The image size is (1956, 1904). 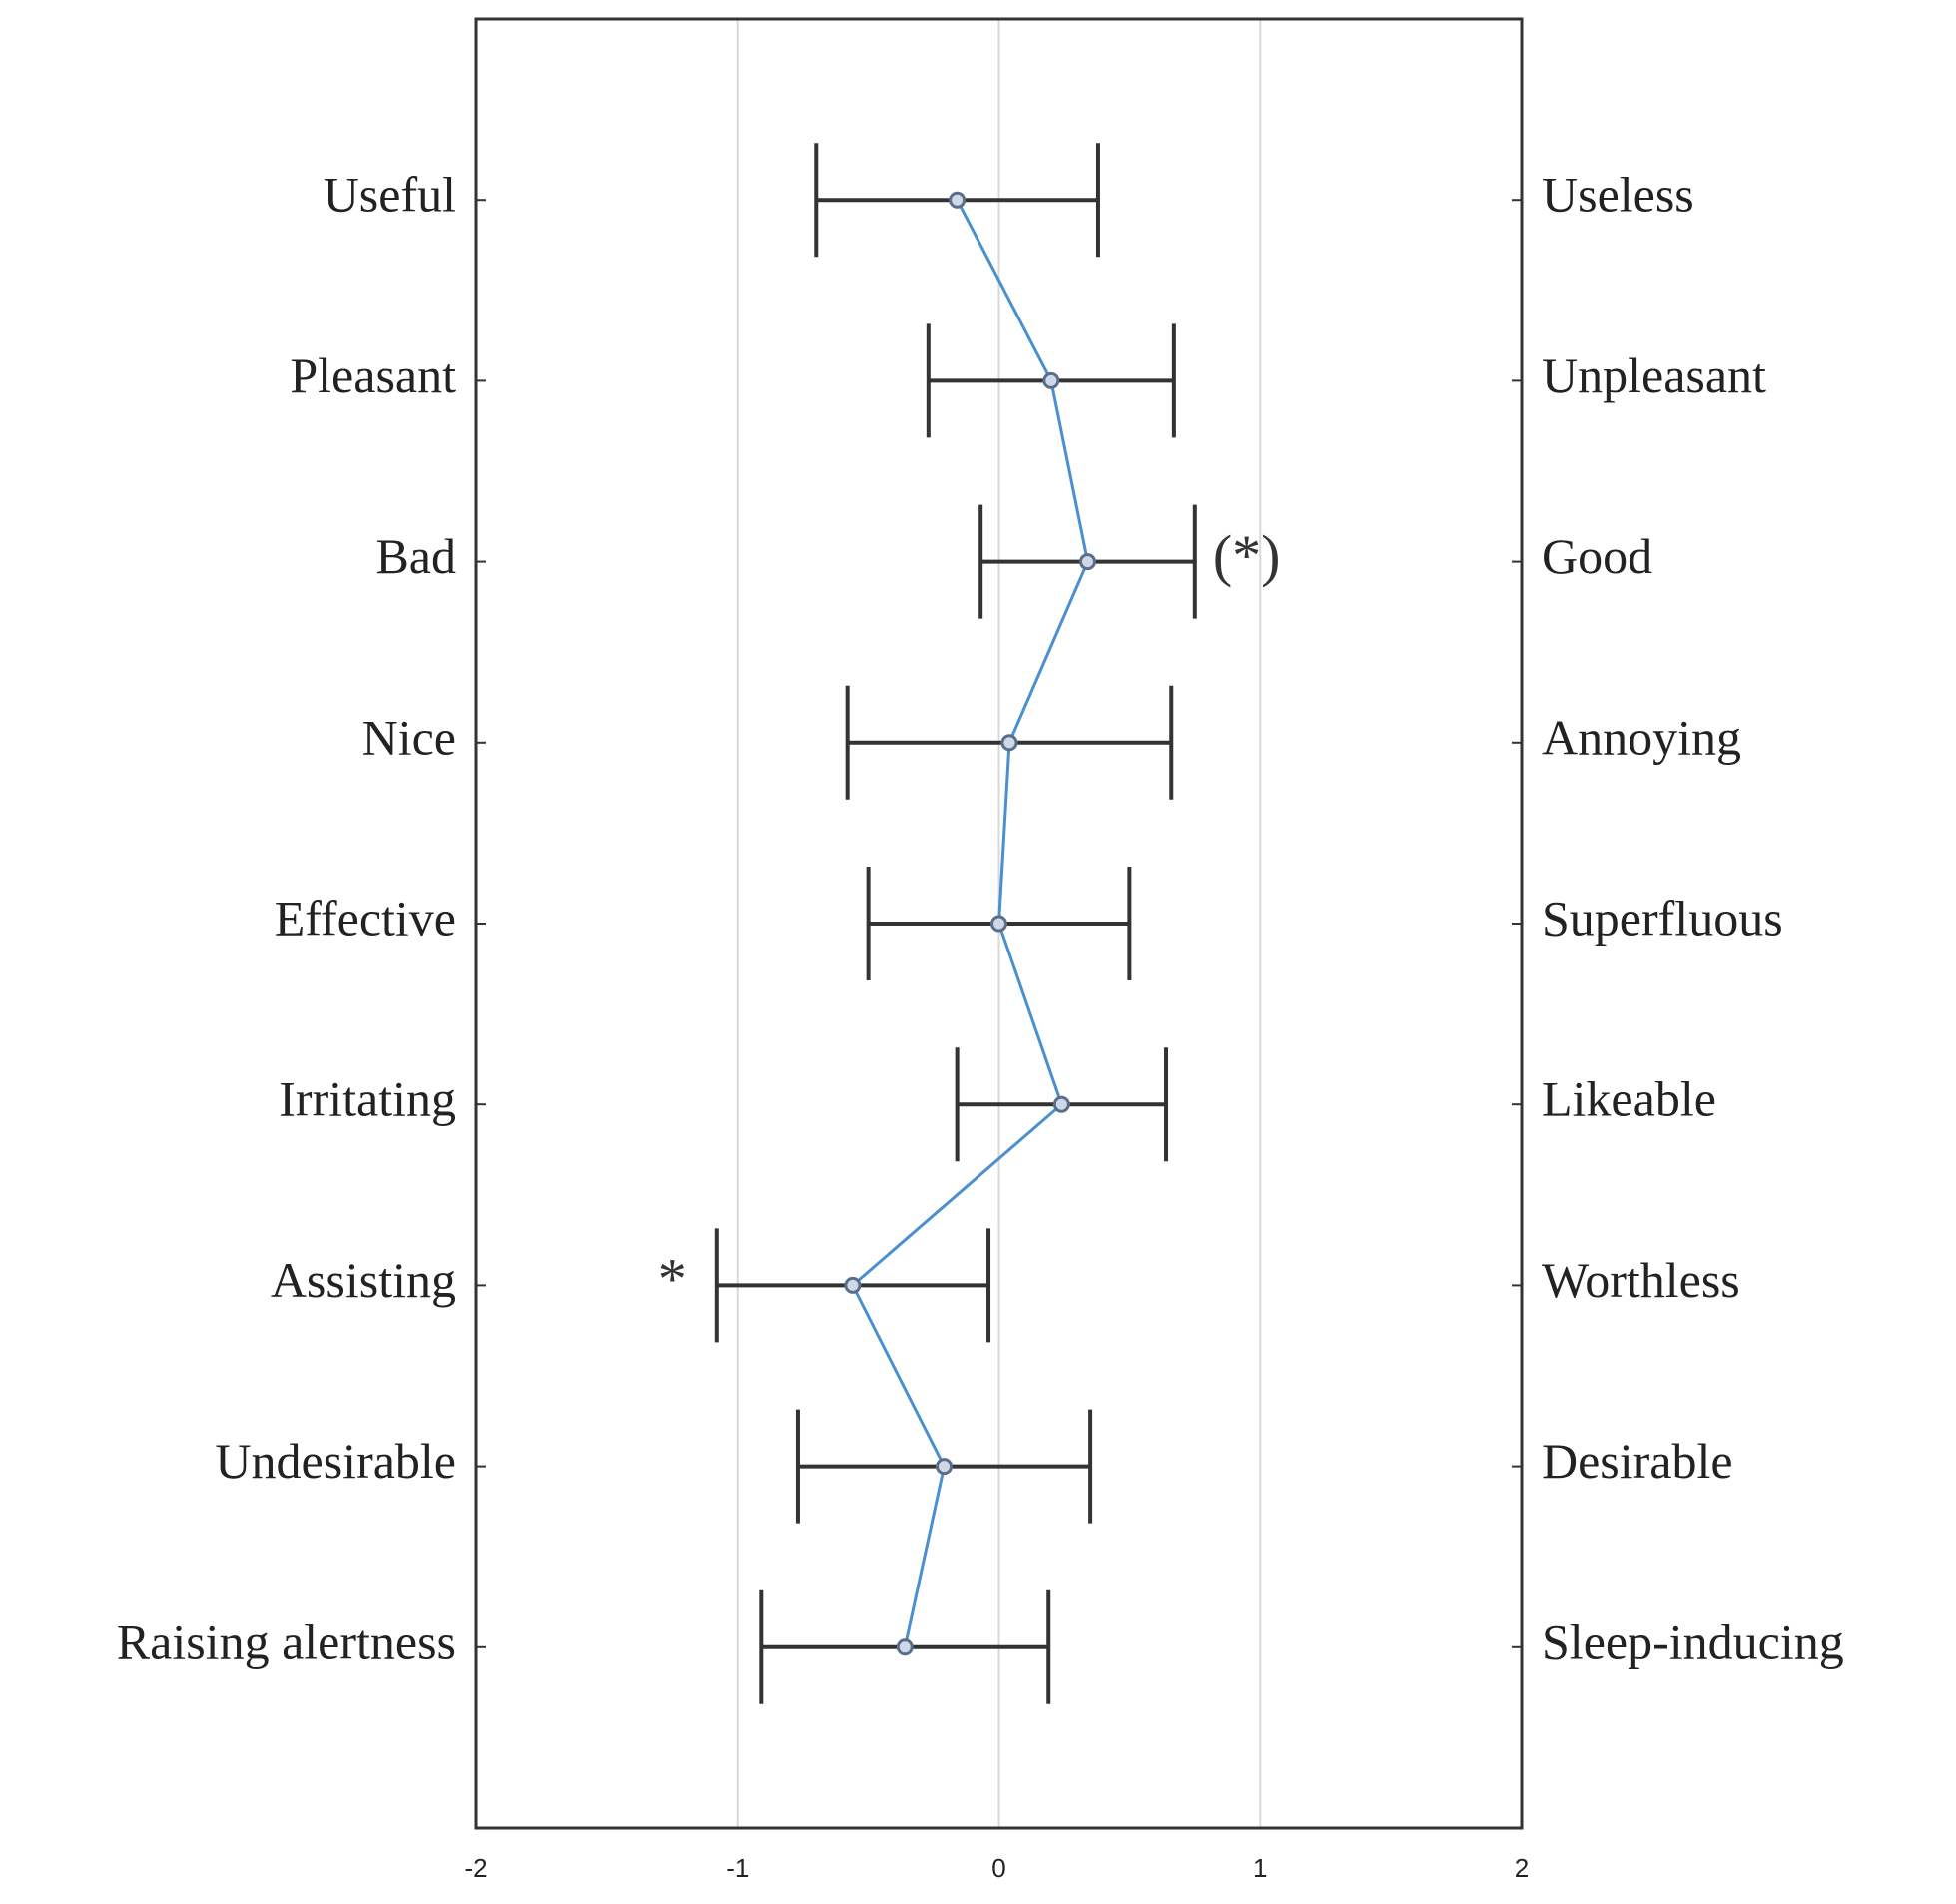 What do you see at coordinates (390, 195) in the screenshot?
I see `left-label: Useful` at bounding box center [390, 195].